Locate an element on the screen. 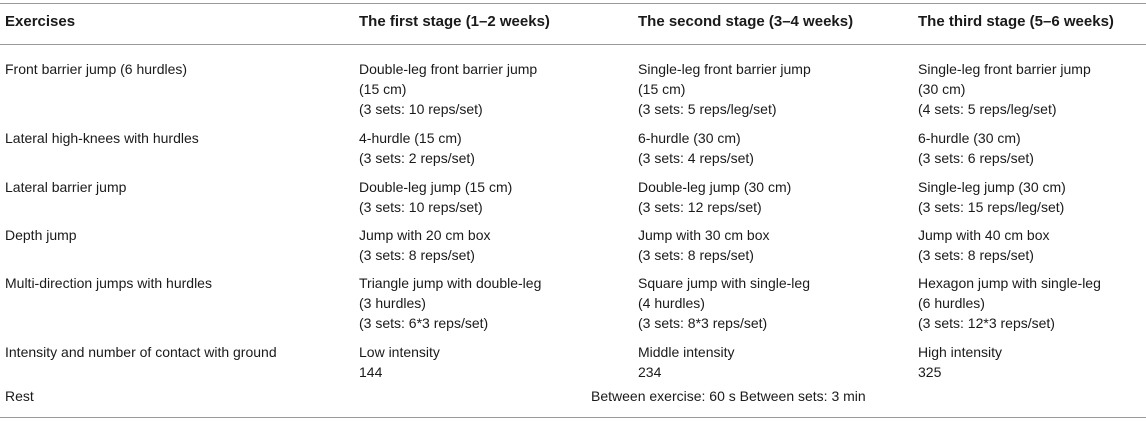 Image resolution: width=1146 pixels, height=422 pixels. cell-line: (3 sets: 12*3 reps/set) is located at coordinates (986, 323).